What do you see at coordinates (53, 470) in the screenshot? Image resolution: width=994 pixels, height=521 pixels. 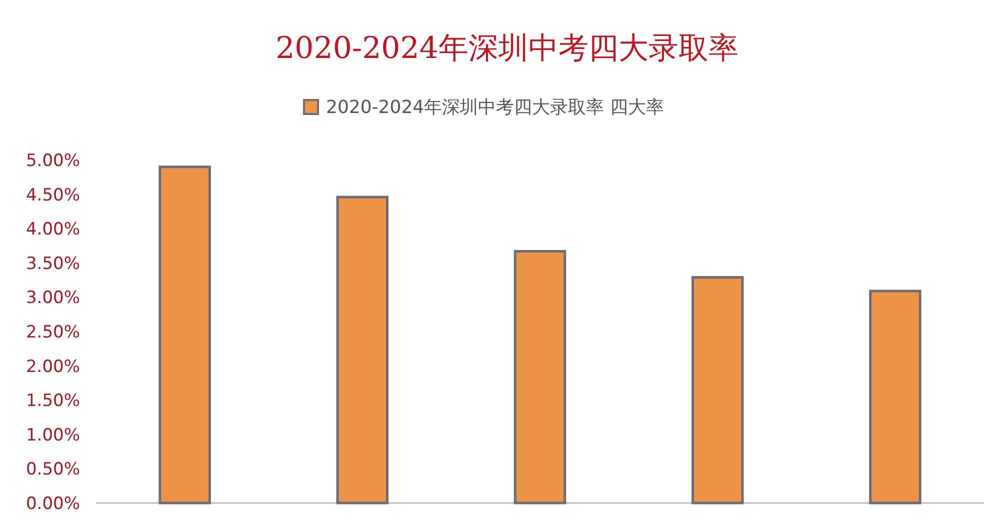 I see `y-tick-label: 0.50%` at bounding box center [53, 470].